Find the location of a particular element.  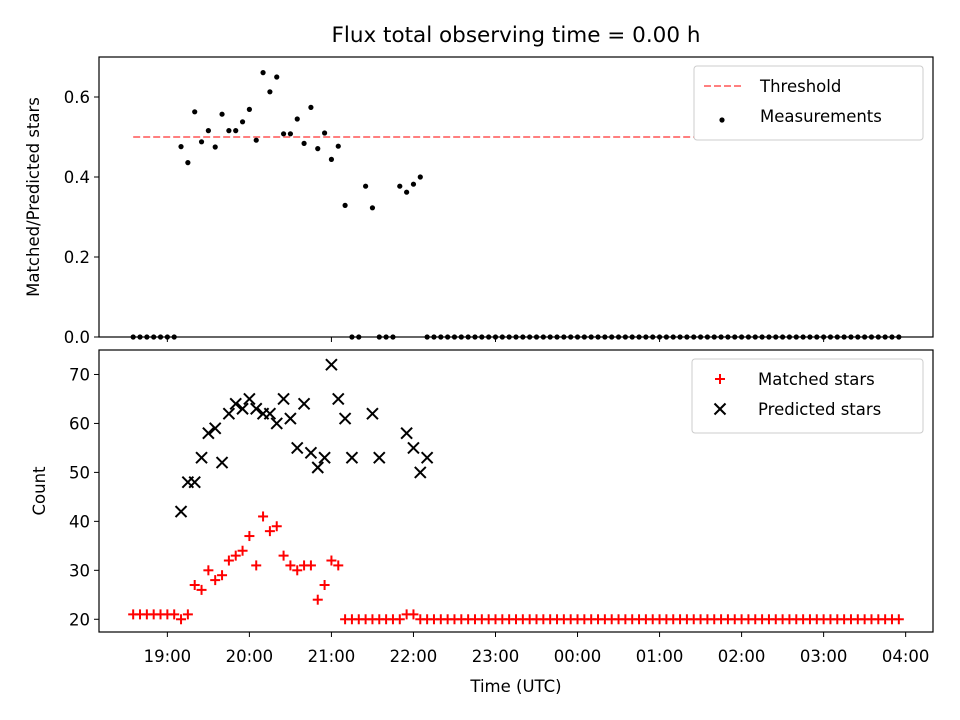

y-tick-label: 0.2 is located at coordinates (77, 257).